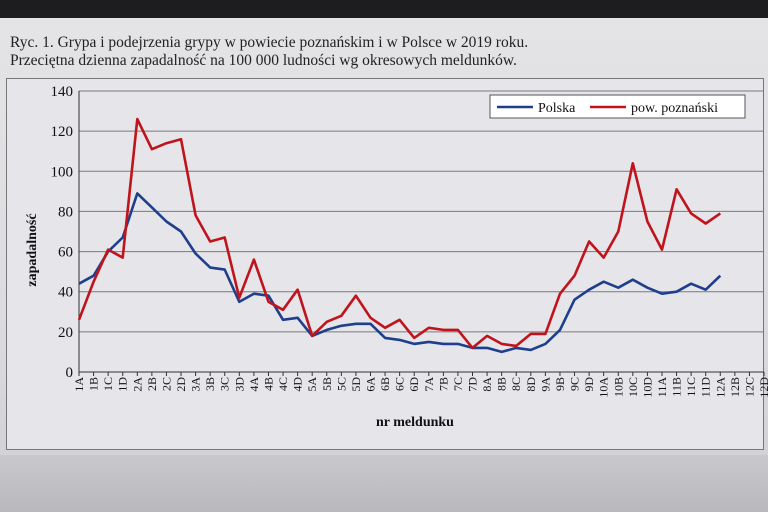 Image resolution: width=768 pixels, height=512 pixels. What do you see at coordinates (196, 384) in the screenshot?
I see `x-tick-label: 3A` at bounding box center [196, 384].